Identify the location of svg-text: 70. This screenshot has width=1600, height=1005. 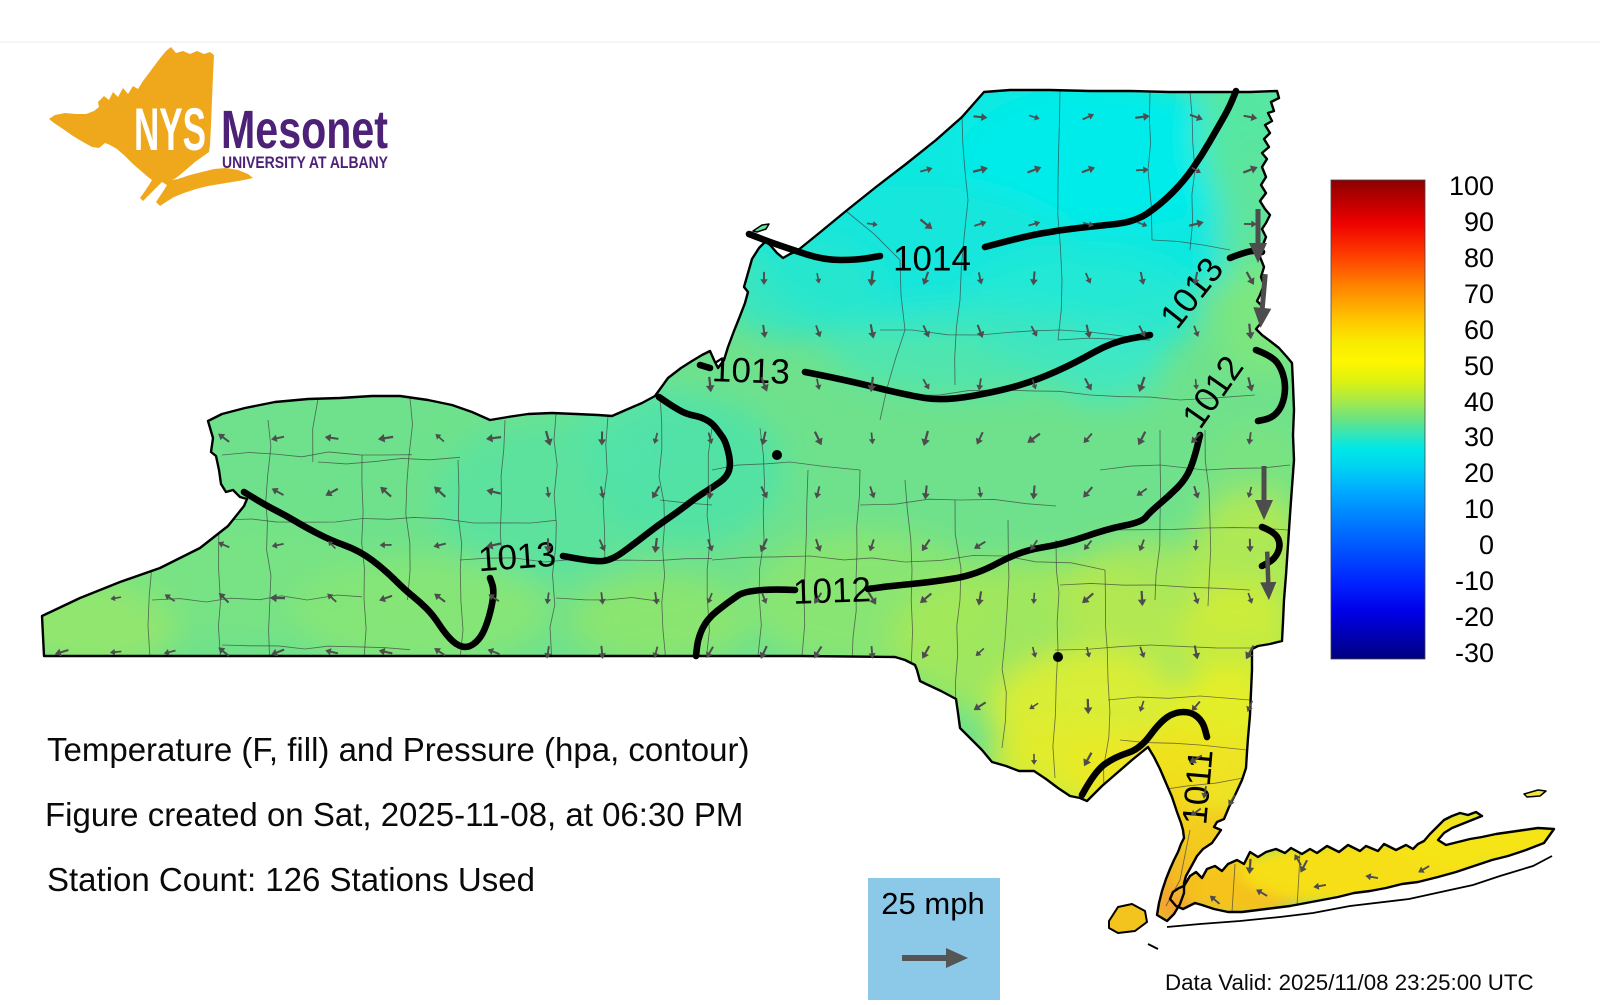
(1479, 294).